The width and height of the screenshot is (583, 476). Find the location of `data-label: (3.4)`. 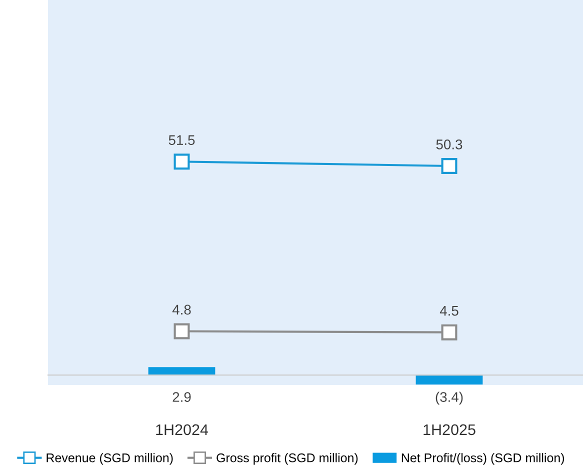

data-label: (3.4) is located at coordinates (449, 398).